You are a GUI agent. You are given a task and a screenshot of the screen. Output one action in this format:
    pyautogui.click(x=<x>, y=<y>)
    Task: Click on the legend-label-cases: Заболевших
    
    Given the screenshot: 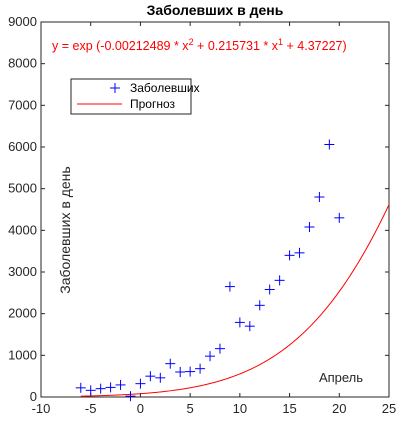 What is the action you would take?
    pyautogui.click(x=165, y=88)
    